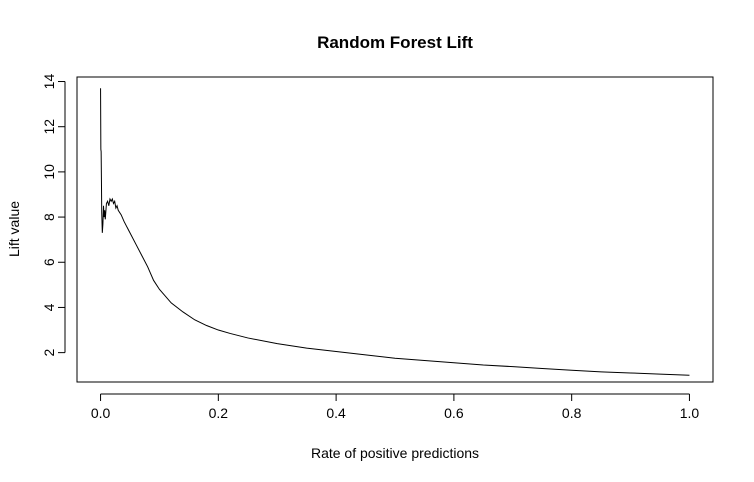  Describe the element at coordinates (49, 127) in the screenshot. I see `y-tick-label: 12` at that location.